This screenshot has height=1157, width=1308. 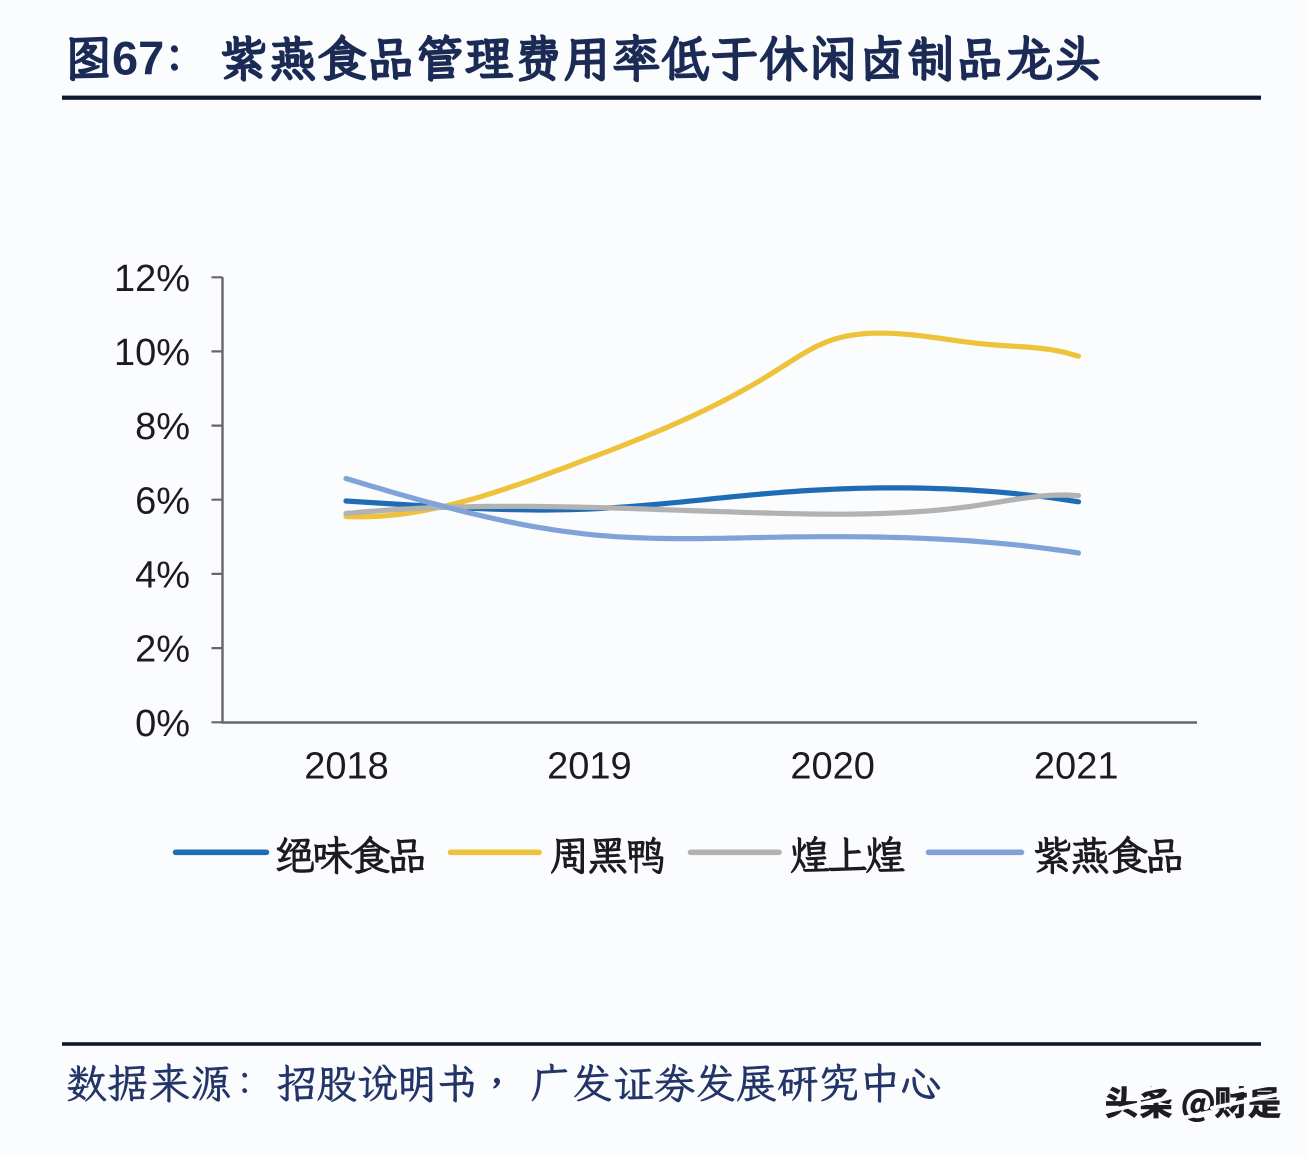 I want to click on svg-text: 2021, so click(x=1076, y=767).